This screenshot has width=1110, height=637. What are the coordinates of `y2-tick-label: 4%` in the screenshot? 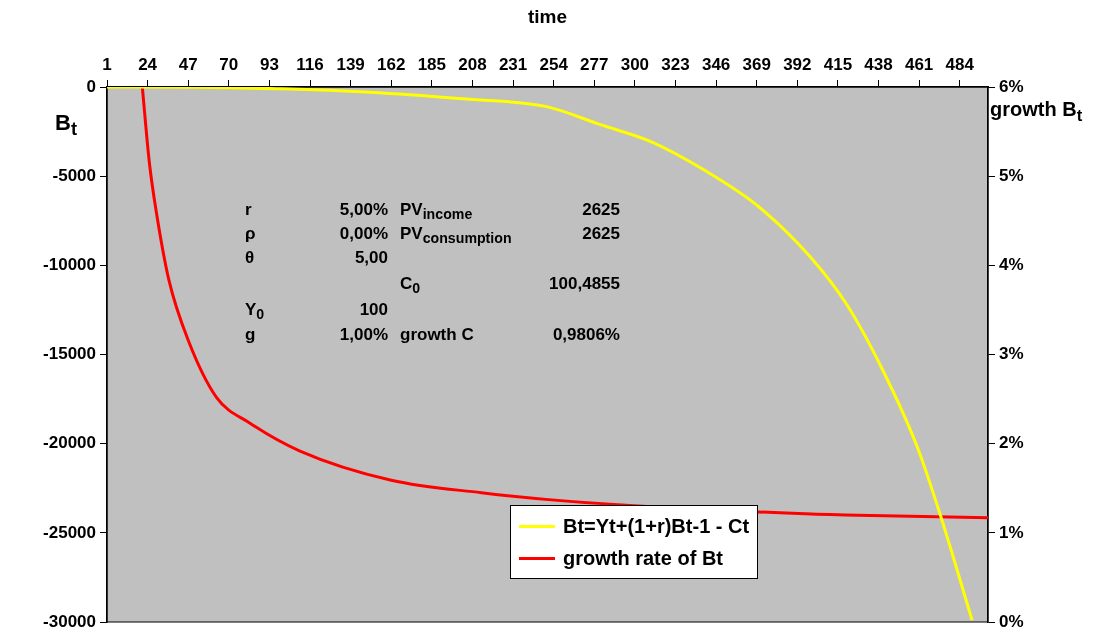 It's located at (1011, 265).